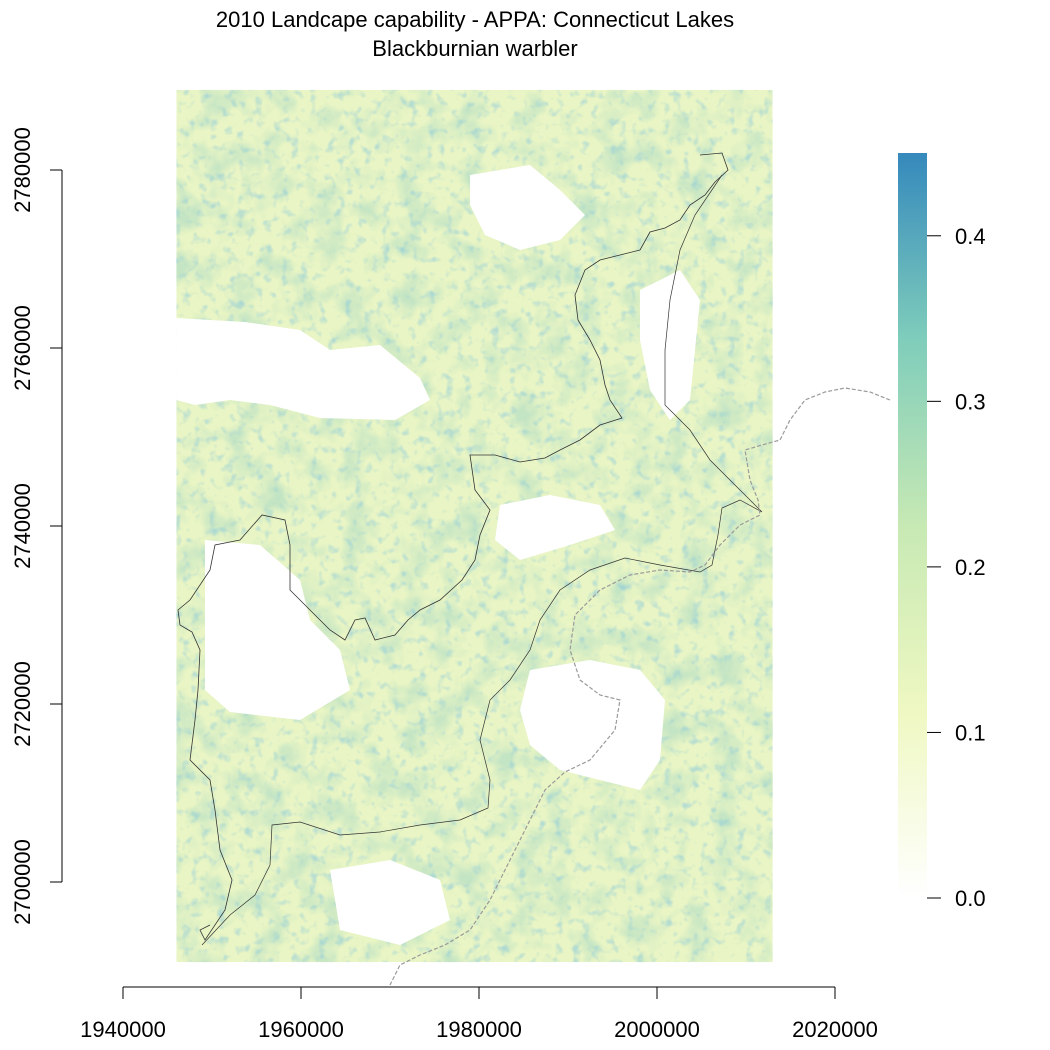 The image size is (1050, 1050). Describe the element at coordinates (22, 704) in the screenshot. I see `y-tick-label: 2720000` at that location.